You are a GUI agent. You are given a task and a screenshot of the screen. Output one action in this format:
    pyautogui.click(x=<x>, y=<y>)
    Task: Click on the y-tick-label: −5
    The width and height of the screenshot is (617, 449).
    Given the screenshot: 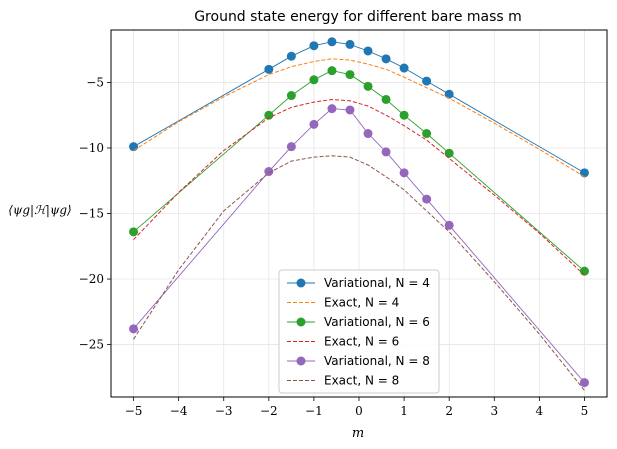 What is the action you would take?
    pyautogui.click(x=95, y=82)
    